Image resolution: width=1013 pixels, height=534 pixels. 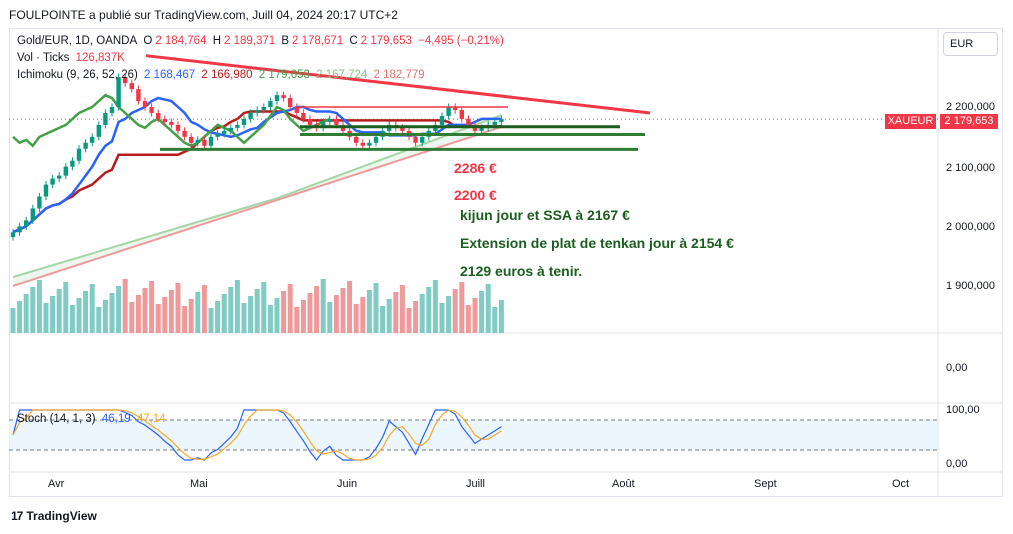 I want to click on legend-stoch: Stoch (14, 1, 3) 46,19 47,14, so click(x=93, y=419).